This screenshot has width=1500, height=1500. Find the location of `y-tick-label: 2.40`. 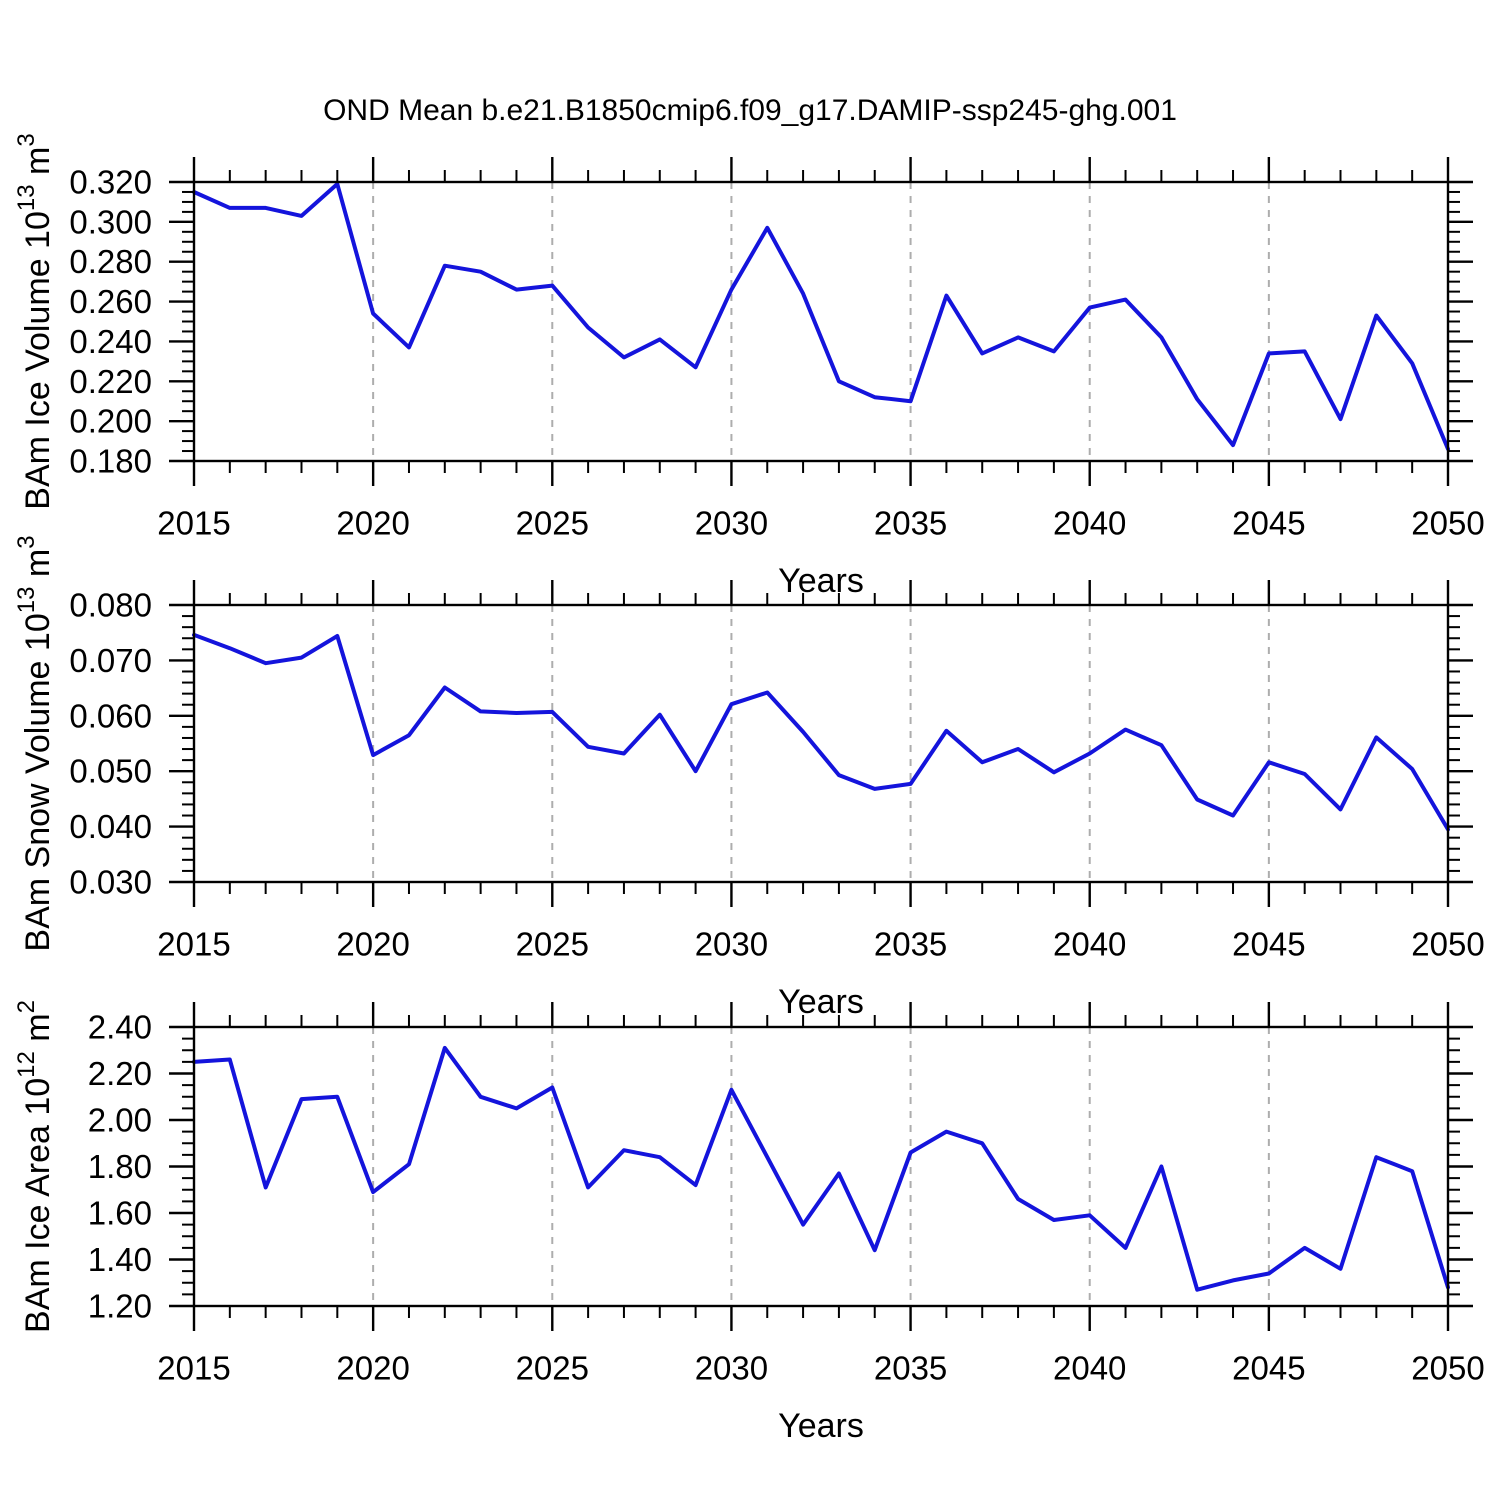

y-tick-label: 2.40 is located at coordinates (120, 1027).